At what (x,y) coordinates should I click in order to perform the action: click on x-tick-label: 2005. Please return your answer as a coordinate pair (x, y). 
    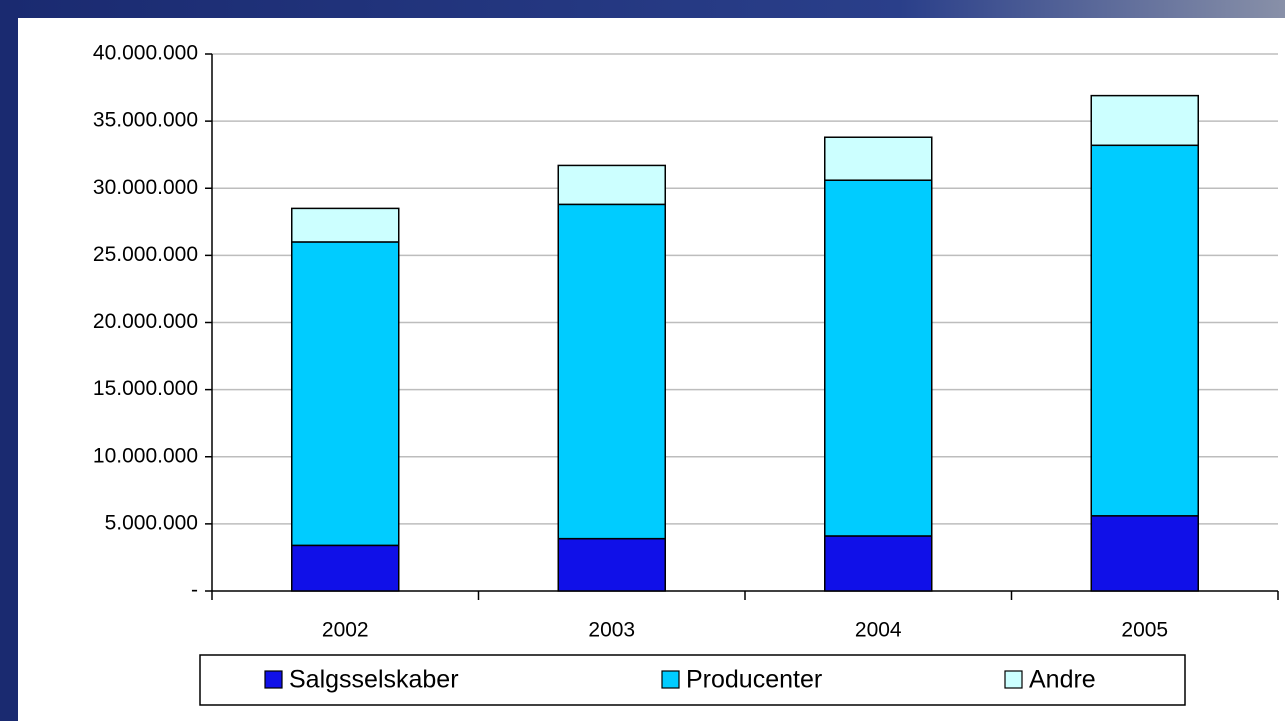
    Looking at the image, I should click on (1144, 630).